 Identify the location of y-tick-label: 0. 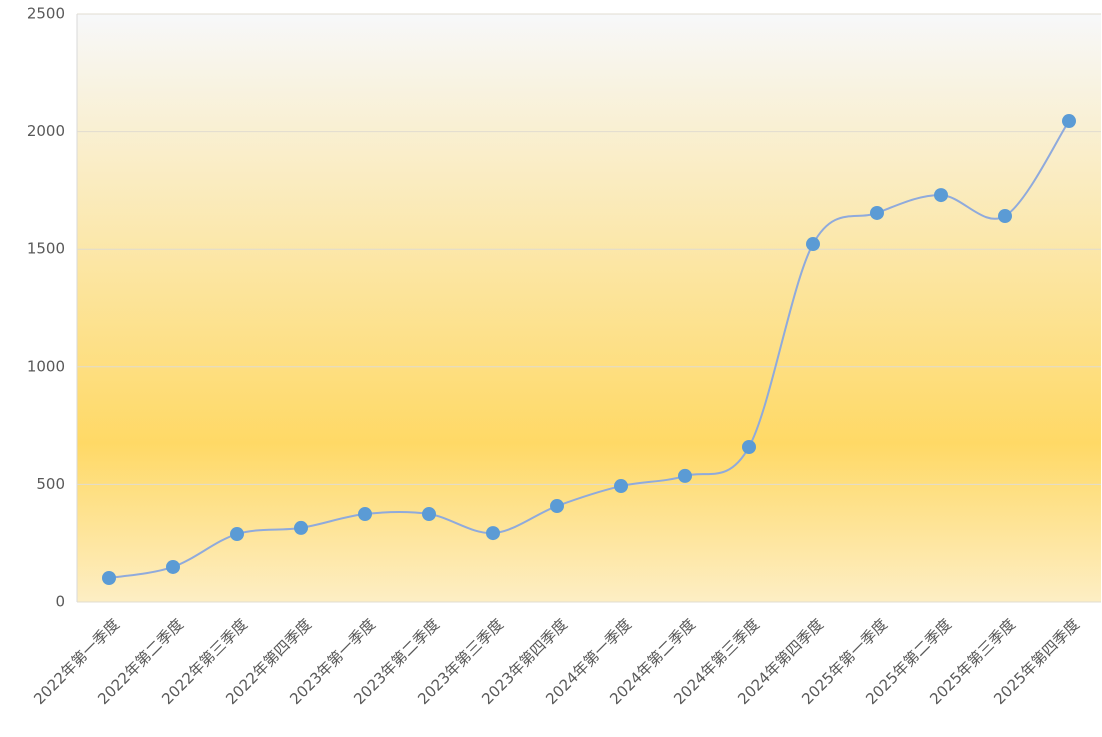
(60, 602).